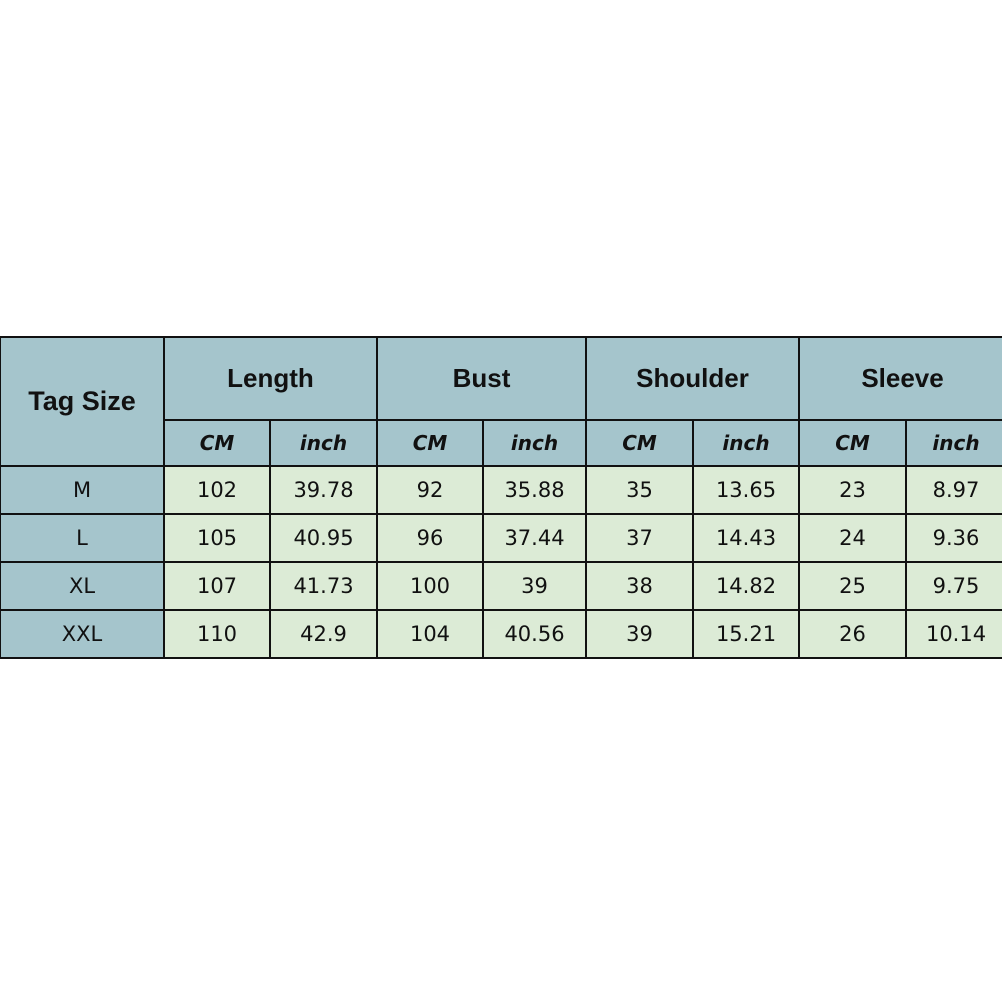  I want to click on size-label: M, so click(82, 490).